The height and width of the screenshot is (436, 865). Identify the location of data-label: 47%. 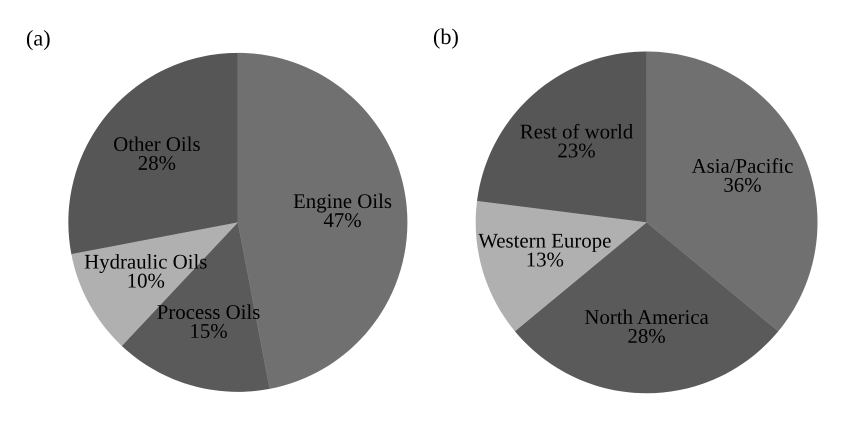
(342, 220).